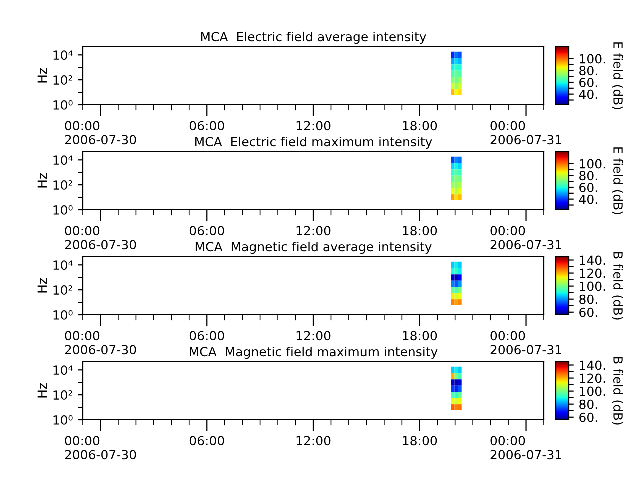 The width and height of the screenshot is (640, 480). Describe the element at coordinates (314, 353) in the screenshot. I see `chart-title: MCA Magnetic field maximum intensity` at that location.